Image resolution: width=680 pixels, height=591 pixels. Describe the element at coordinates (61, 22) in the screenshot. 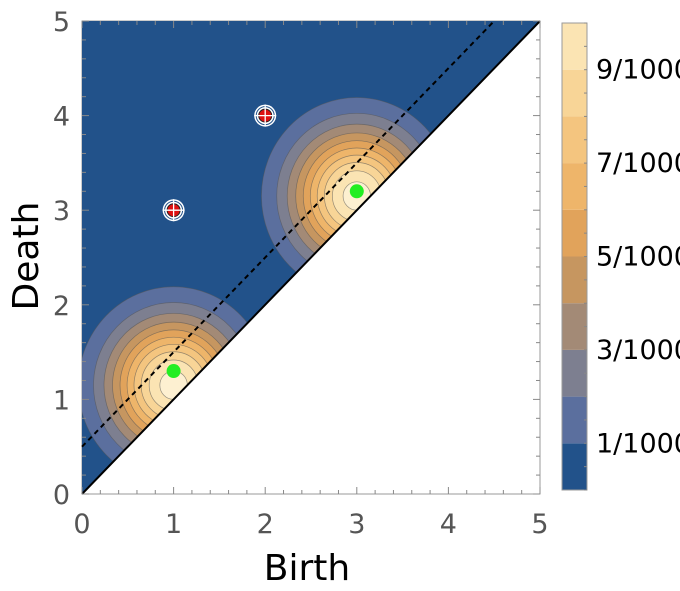

I see `y-tick-label: 5` at that location.